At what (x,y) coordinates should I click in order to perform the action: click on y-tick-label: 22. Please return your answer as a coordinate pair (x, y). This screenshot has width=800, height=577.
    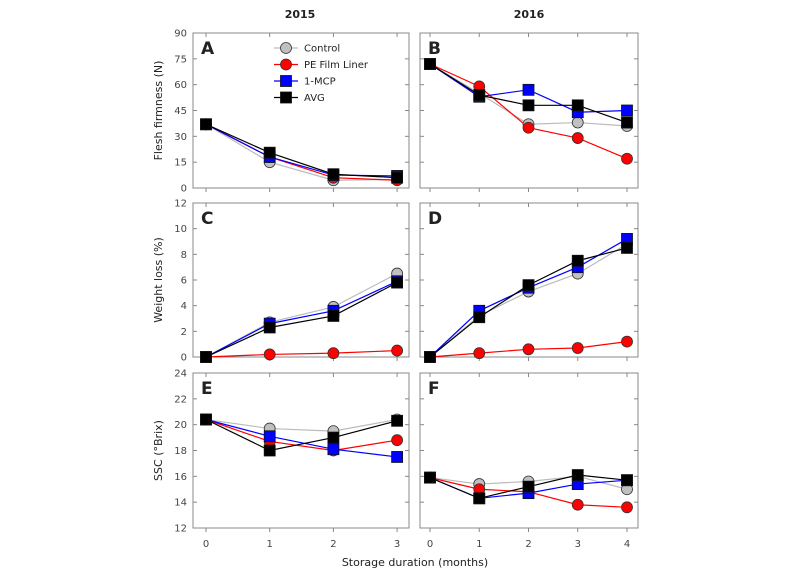
    Looking at the image, I should click on (180, 399).